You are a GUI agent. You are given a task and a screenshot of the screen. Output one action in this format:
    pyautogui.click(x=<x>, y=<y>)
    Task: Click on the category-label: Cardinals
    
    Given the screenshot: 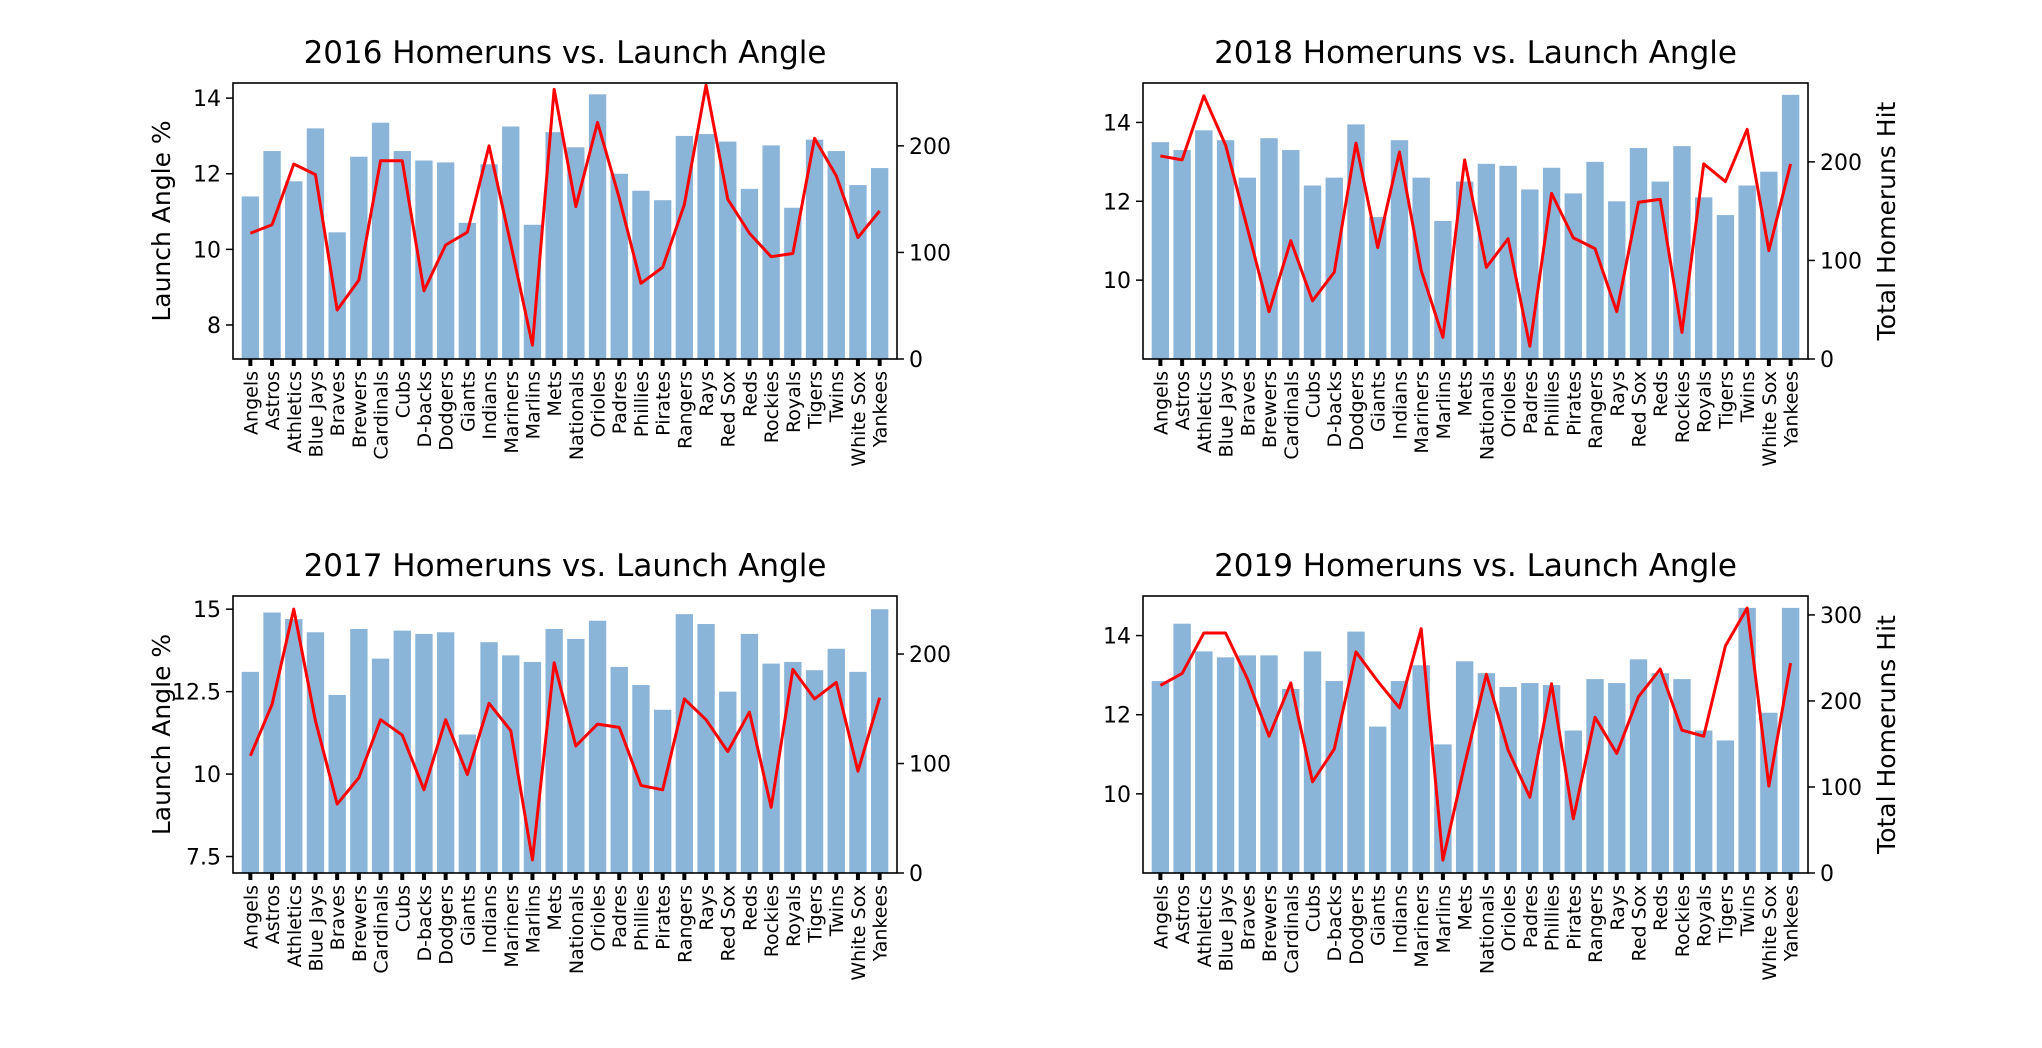 What is the action you would take?
    pyautogui.click(x=382, y=929)
    